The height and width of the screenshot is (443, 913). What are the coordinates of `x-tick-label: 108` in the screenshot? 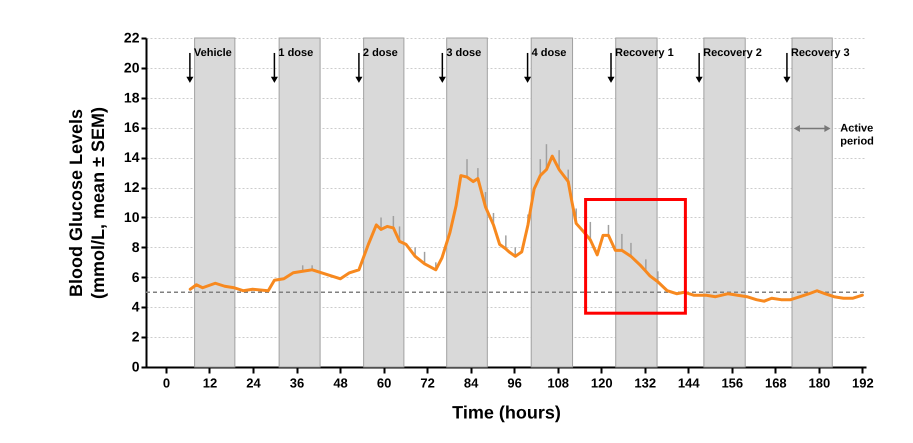 It's located at (558, 383).